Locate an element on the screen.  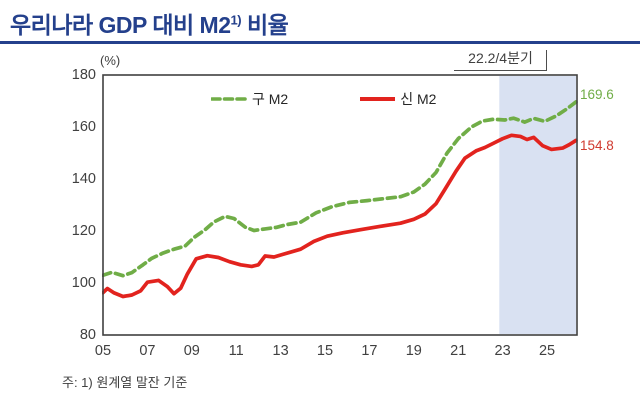
highlight-annotation-tick is located at coordinates (546, 60).